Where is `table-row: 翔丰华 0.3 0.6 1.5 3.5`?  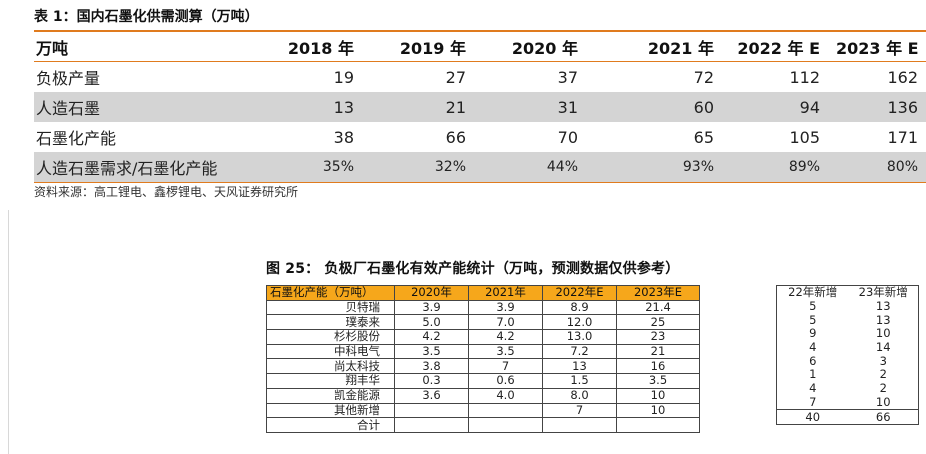 table-row: 翔丰华 0.3 0.6 1.5 3.5 is located at coordinates (483, 381).